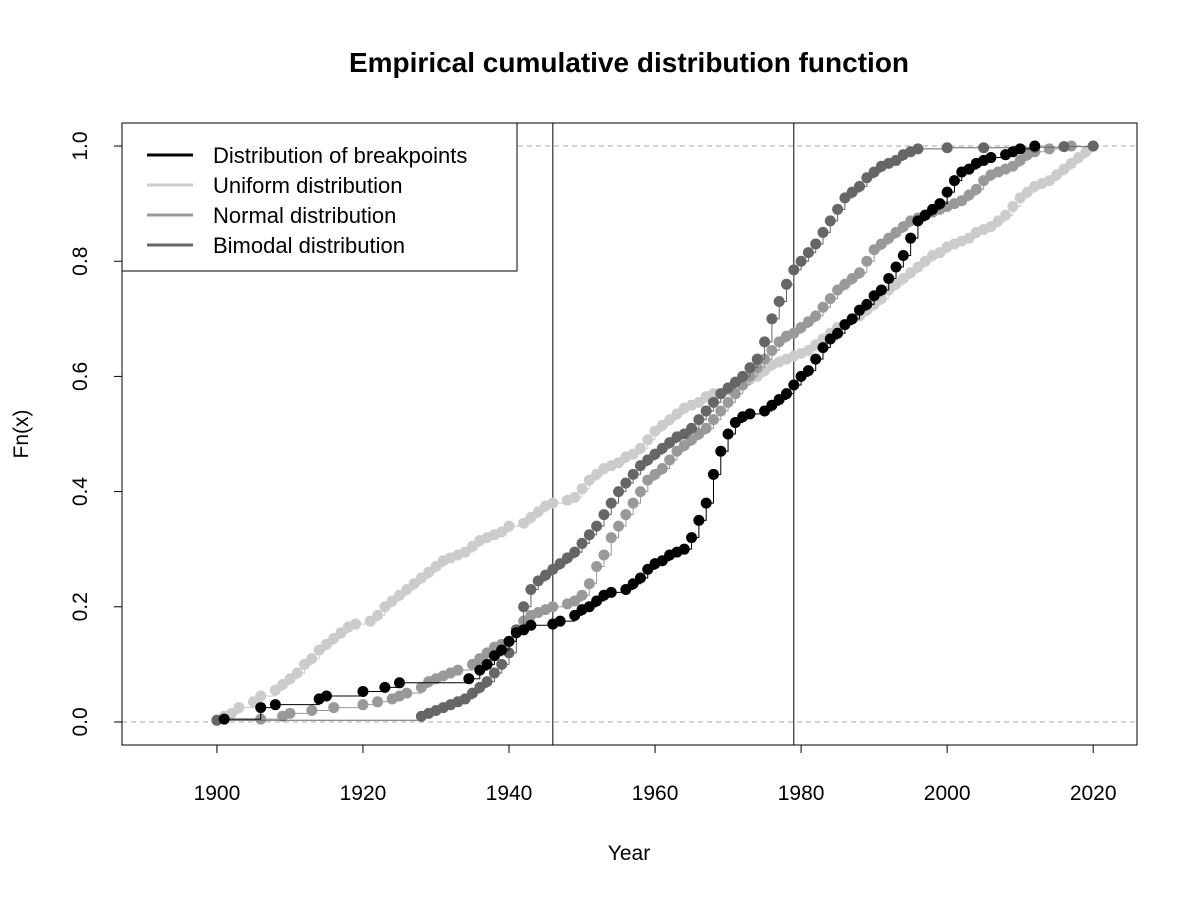  Describe the element at coordinates (363, 793) in the screenshot. I see `x-tick-label: 1920` at that location.